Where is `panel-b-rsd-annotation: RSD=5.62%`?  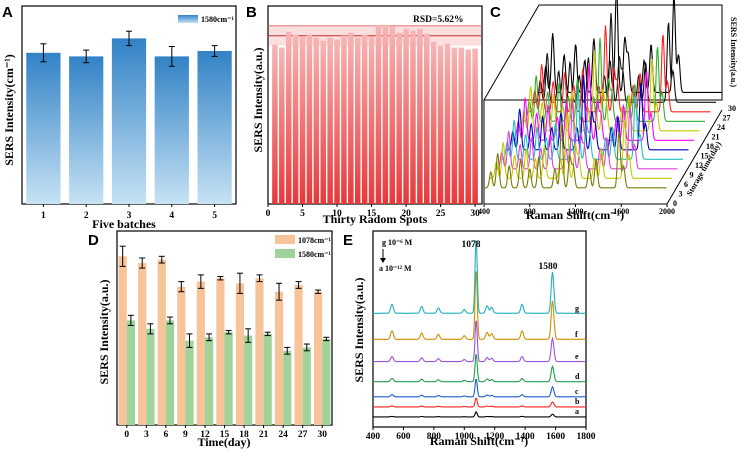
panel-b-rsd-annotation: RSD=5.62% is located at coordinates (438, 20).